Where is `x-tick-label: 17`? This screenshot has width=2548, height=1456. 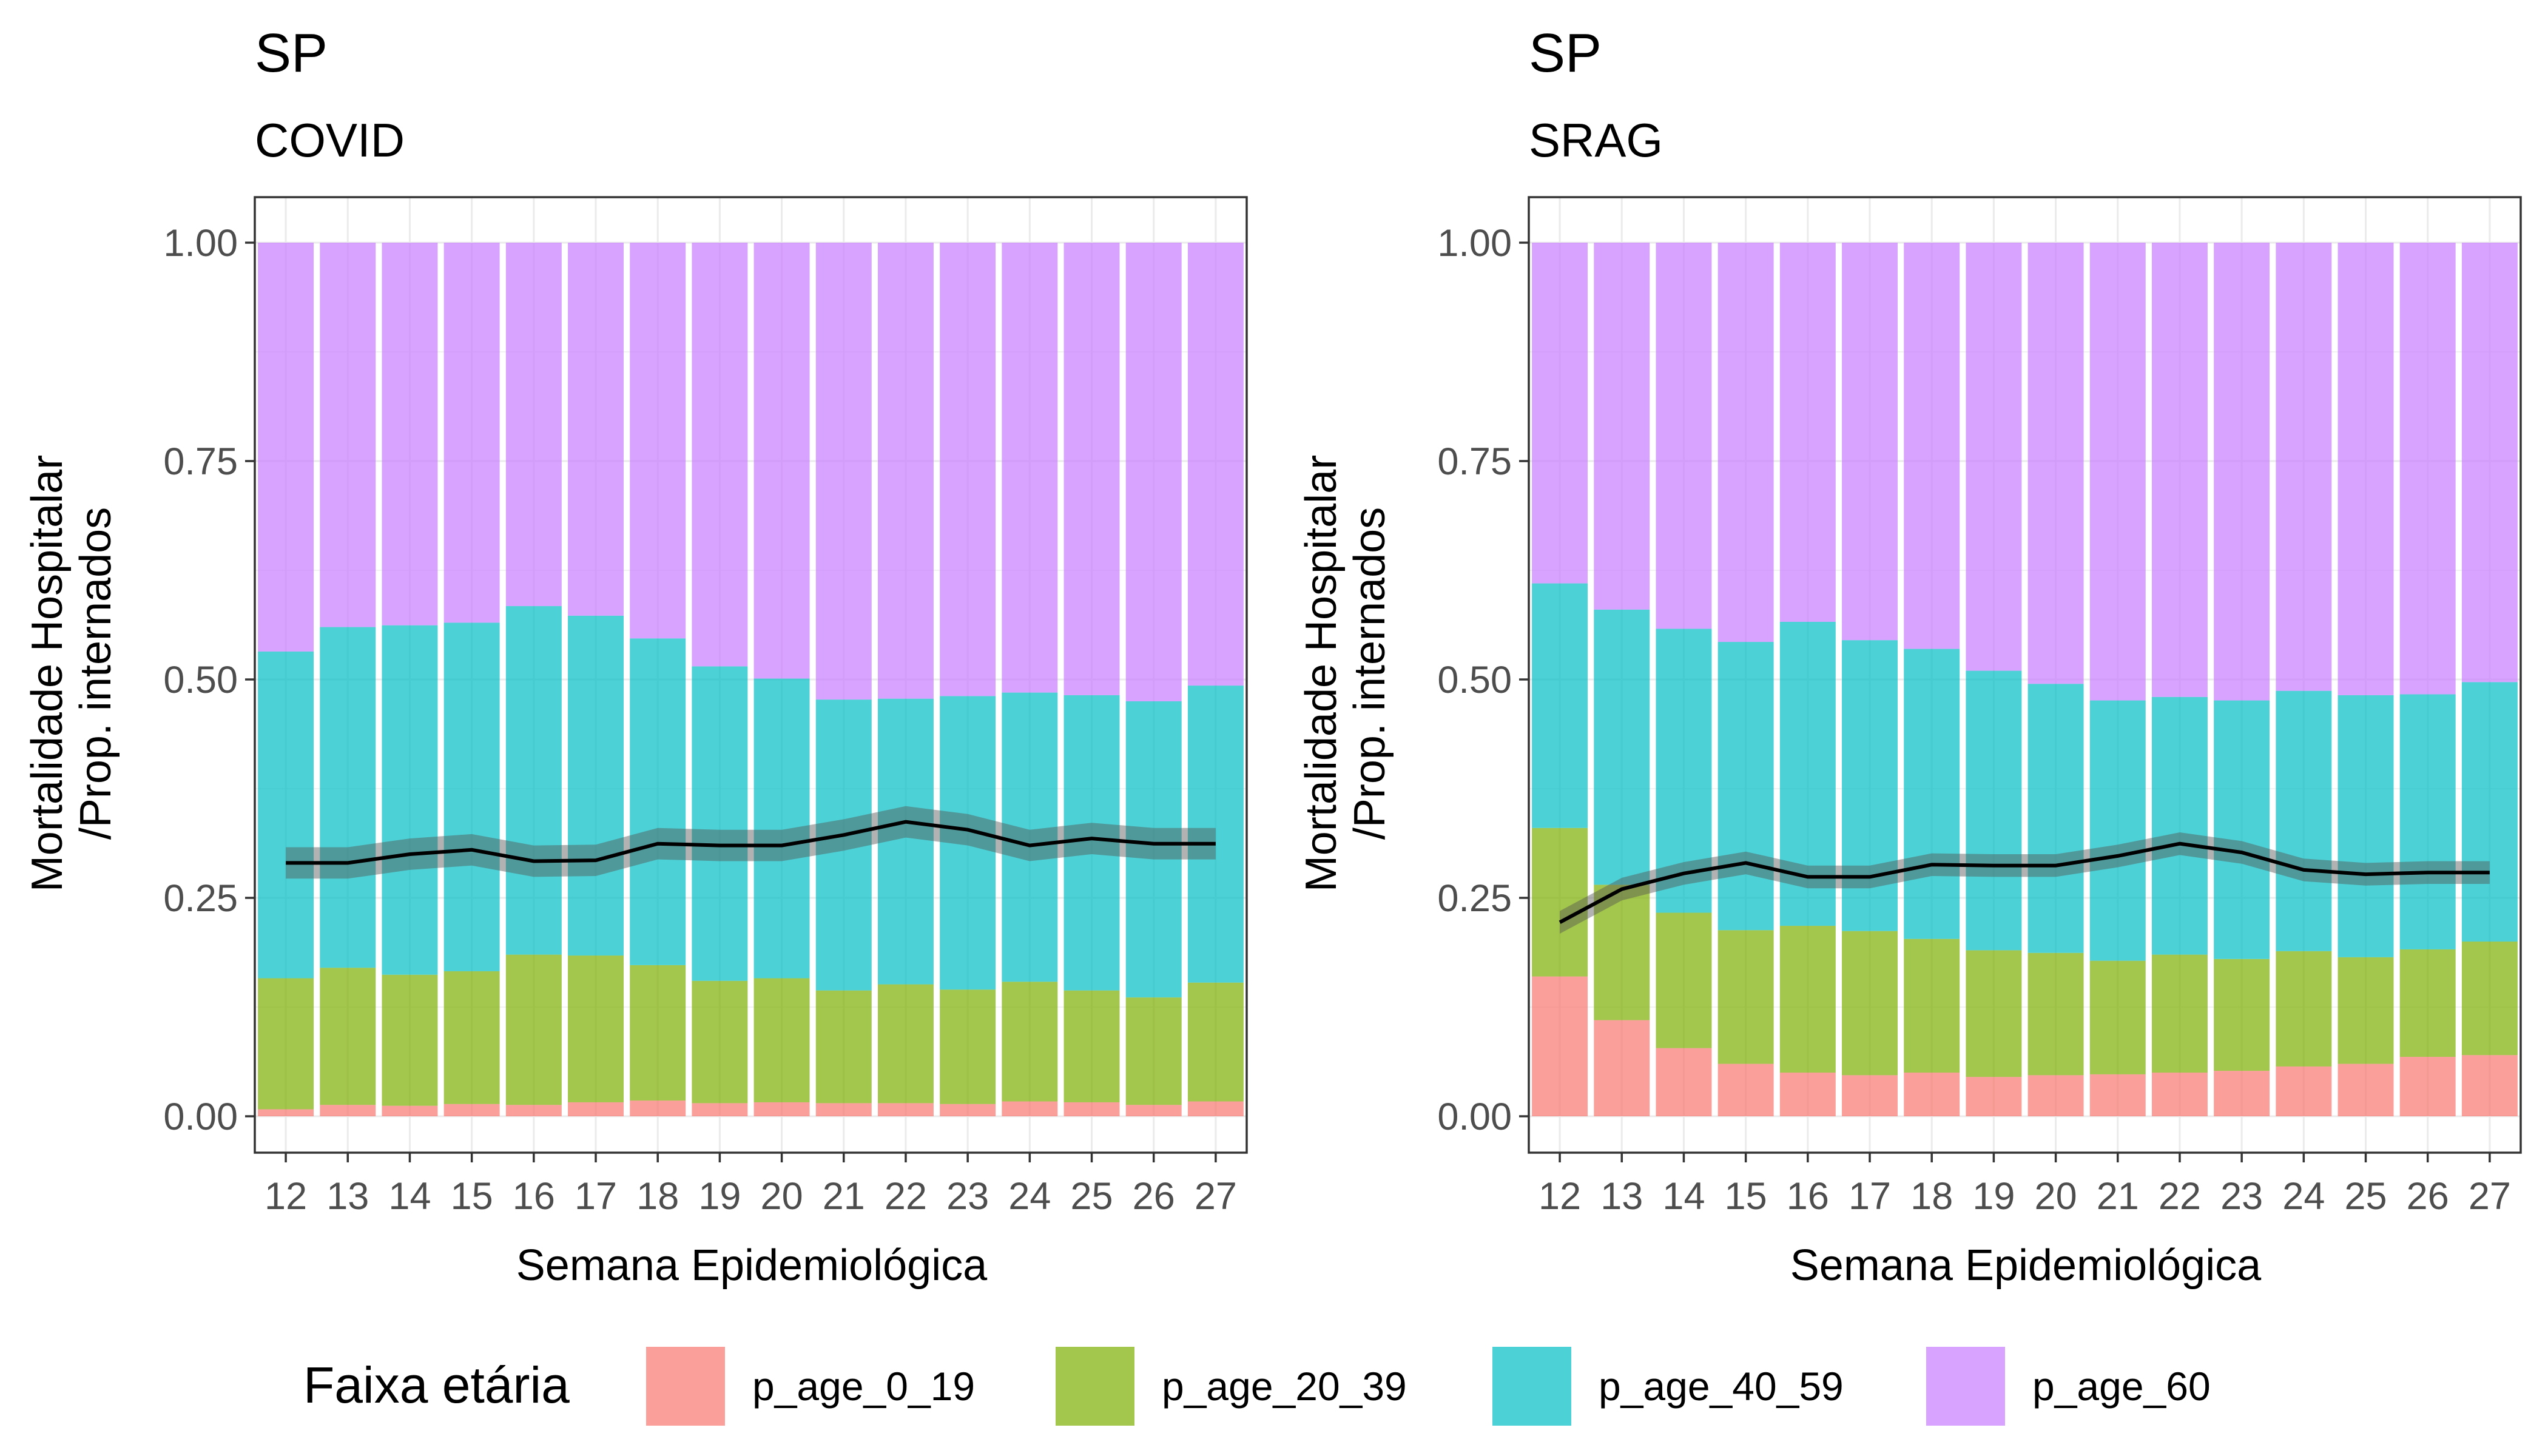
x-tick-label: 17 is located at coordinates (1870, 1196).